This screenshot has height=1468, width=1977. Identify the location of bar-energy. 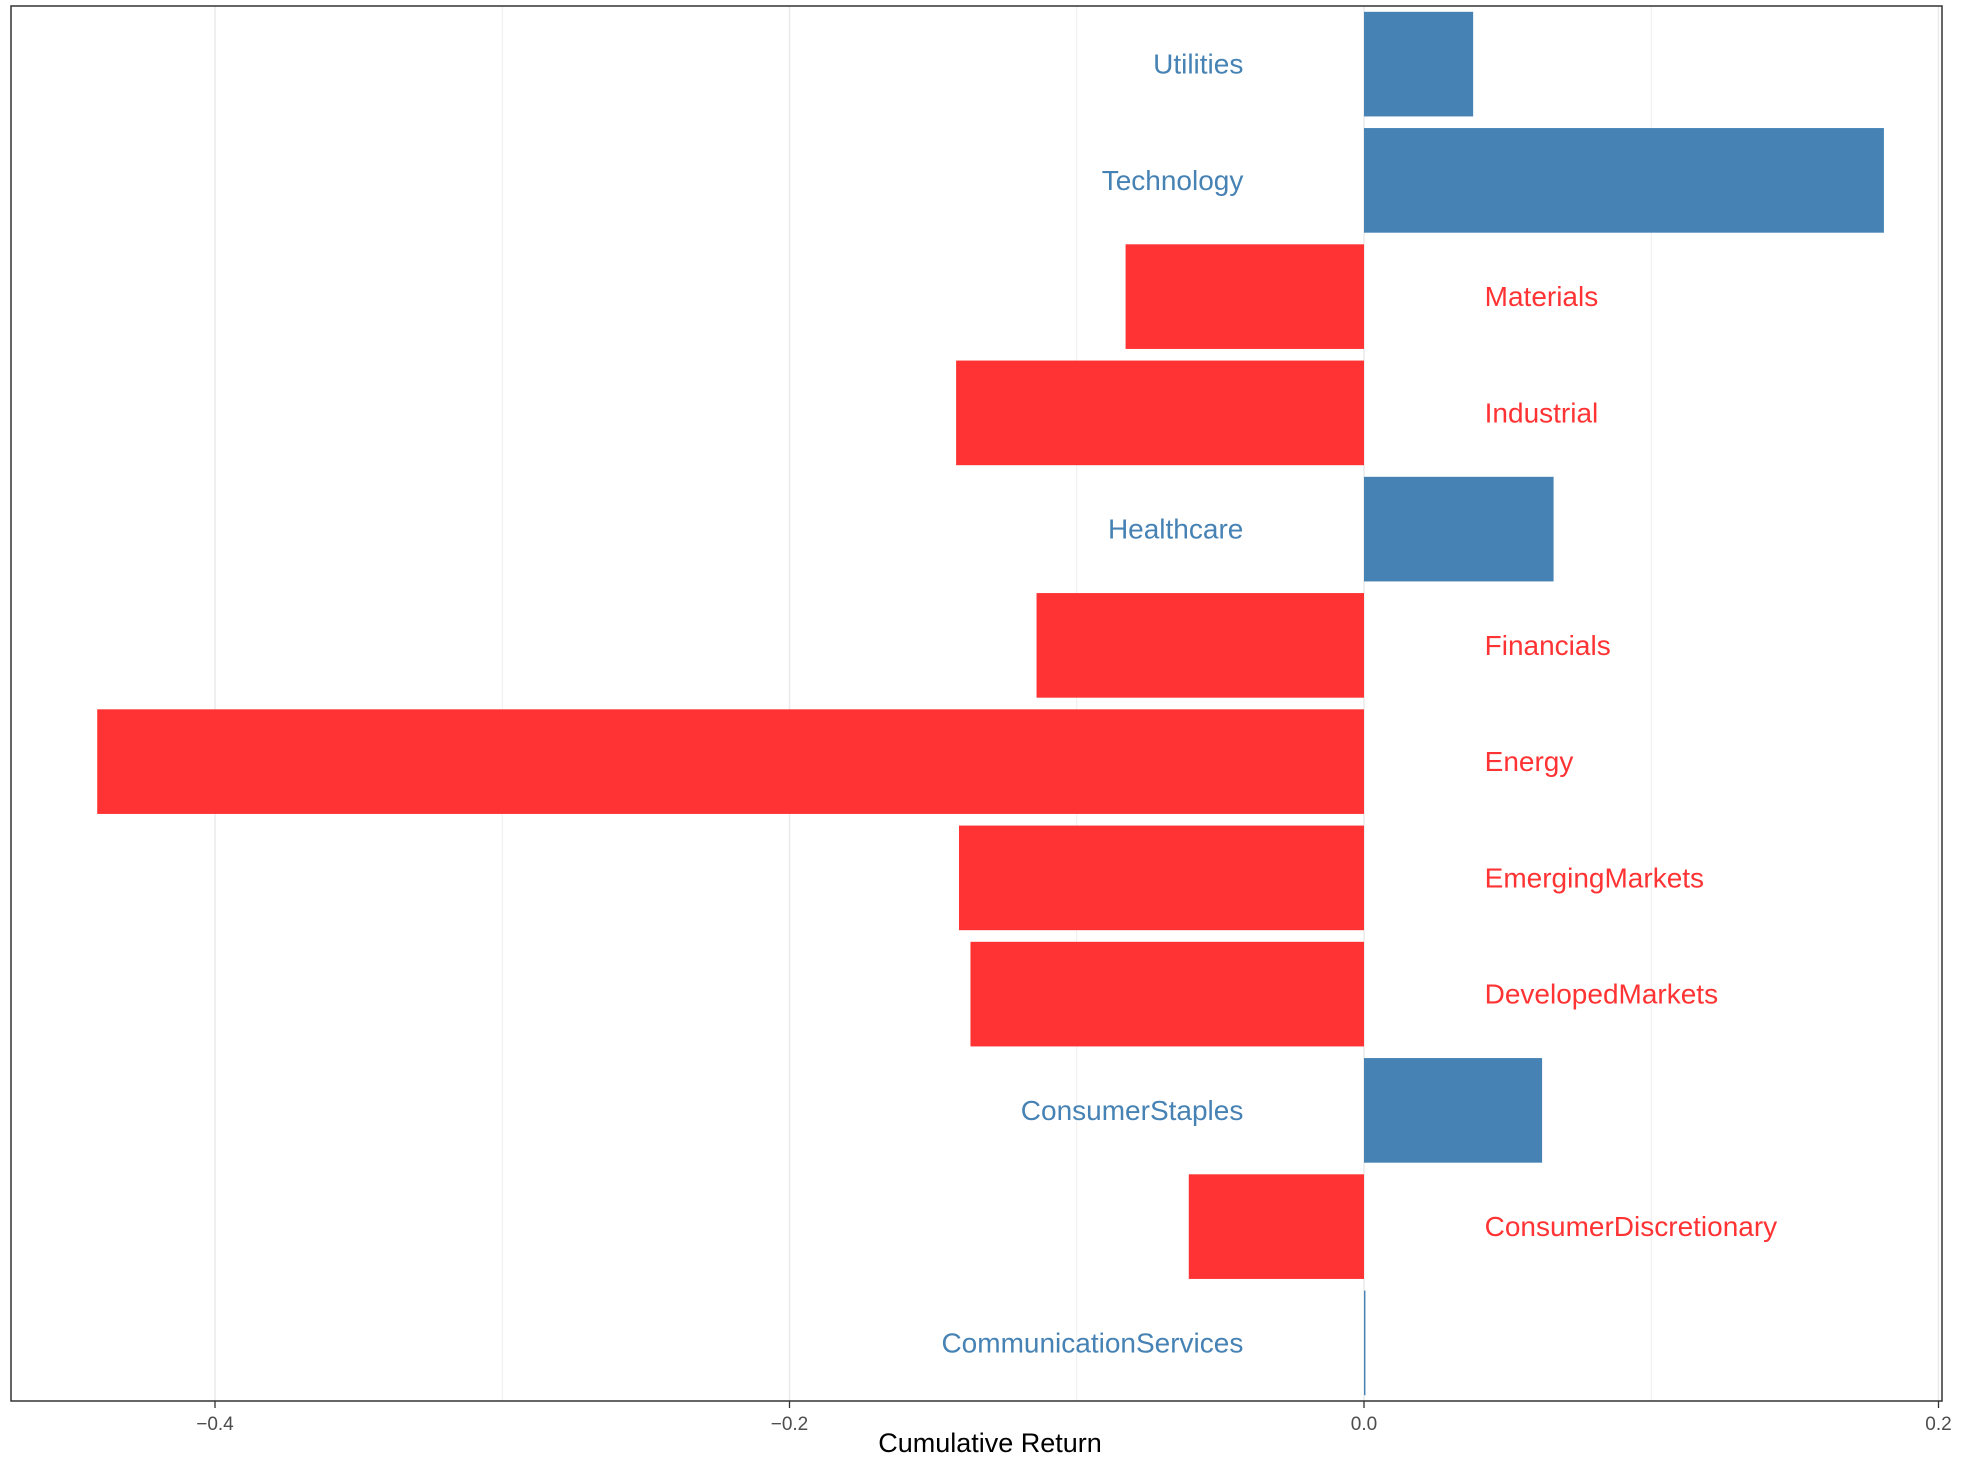
(730, 761).